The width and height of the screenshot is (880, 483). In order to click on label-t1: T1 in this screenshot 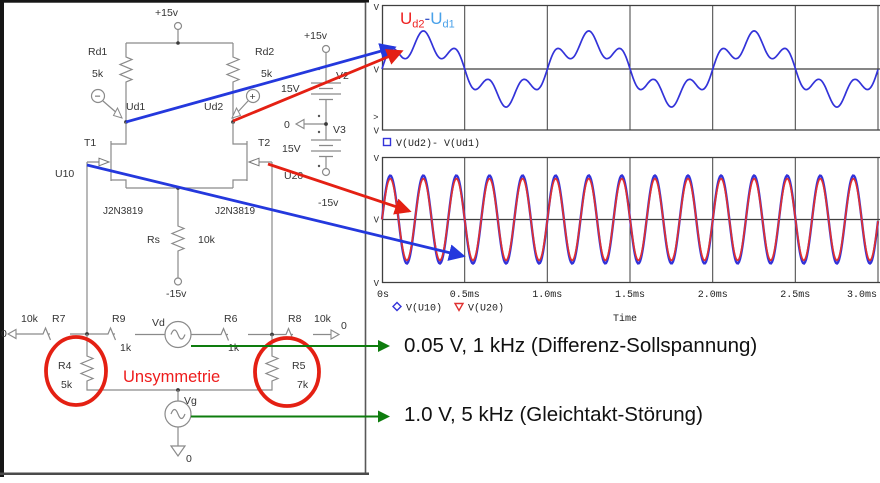, I will do `click(90, 143)`.